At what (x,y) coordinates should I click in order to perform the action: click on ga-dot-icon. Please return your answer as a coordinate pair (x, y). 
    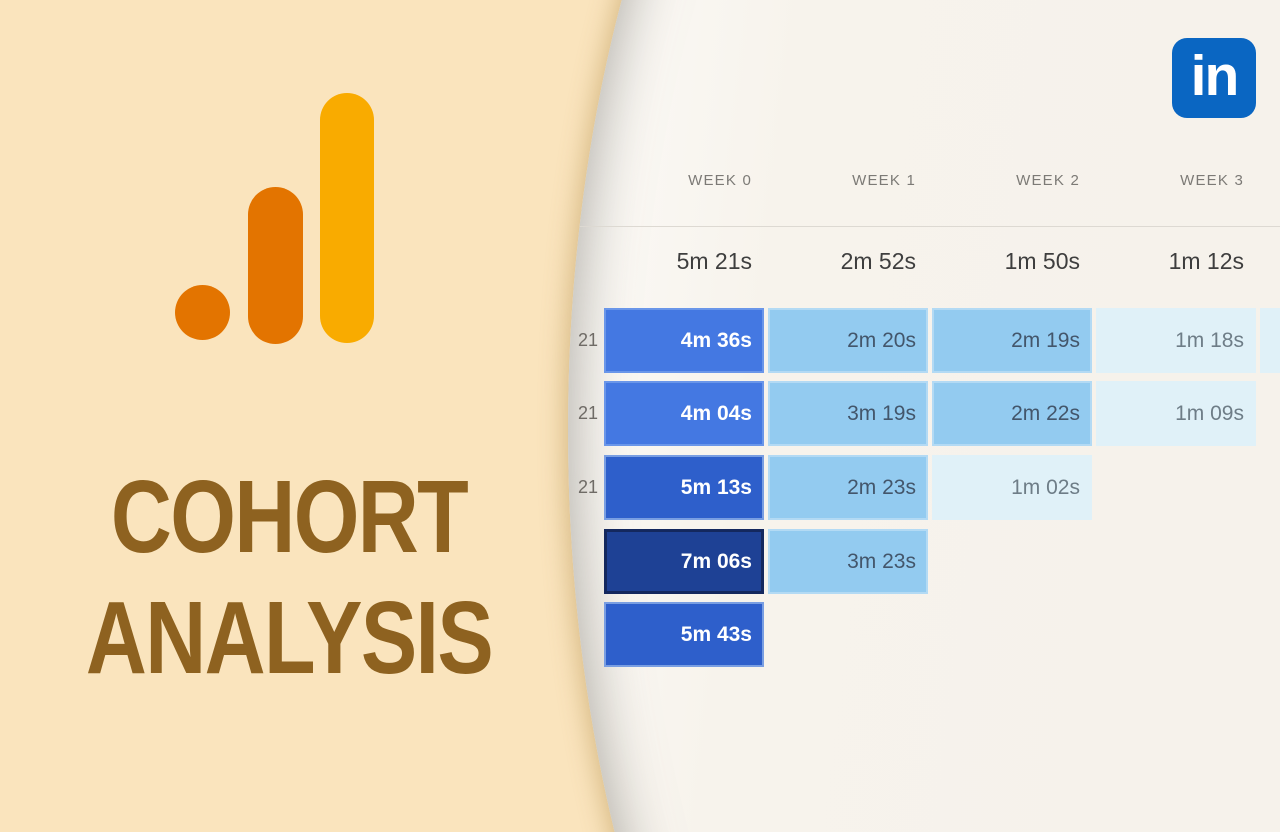
    Looking at the image, I should click on (202, 312).